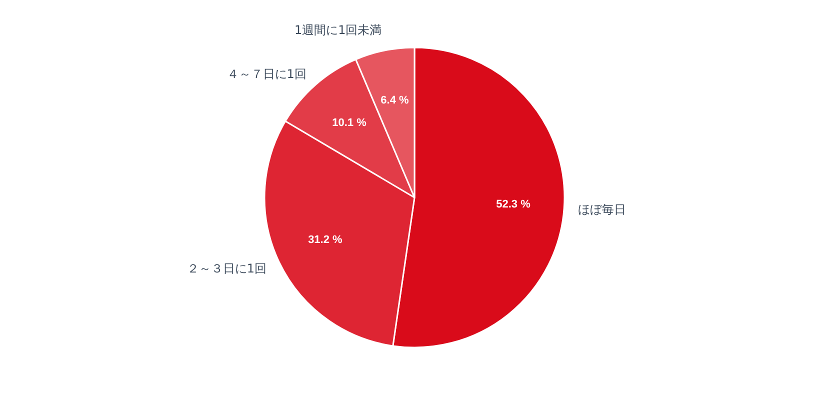 This screenshot has width=839, height=400. I want to click on data-label: 6.4 %, so click(395, 100).